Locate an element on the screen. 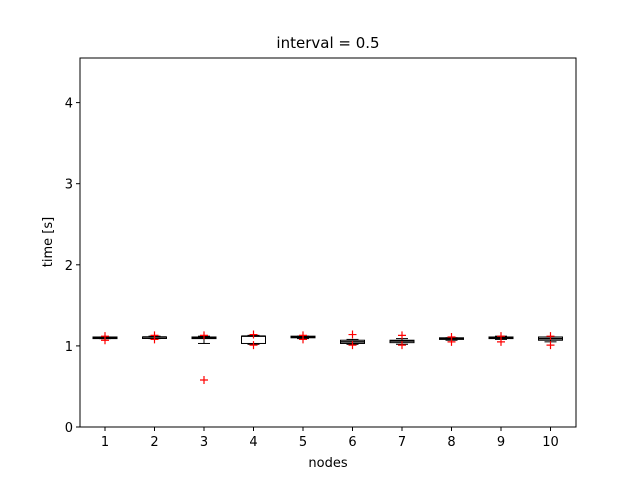  x-tick-label: 5 is located at coordinates (303, 442).